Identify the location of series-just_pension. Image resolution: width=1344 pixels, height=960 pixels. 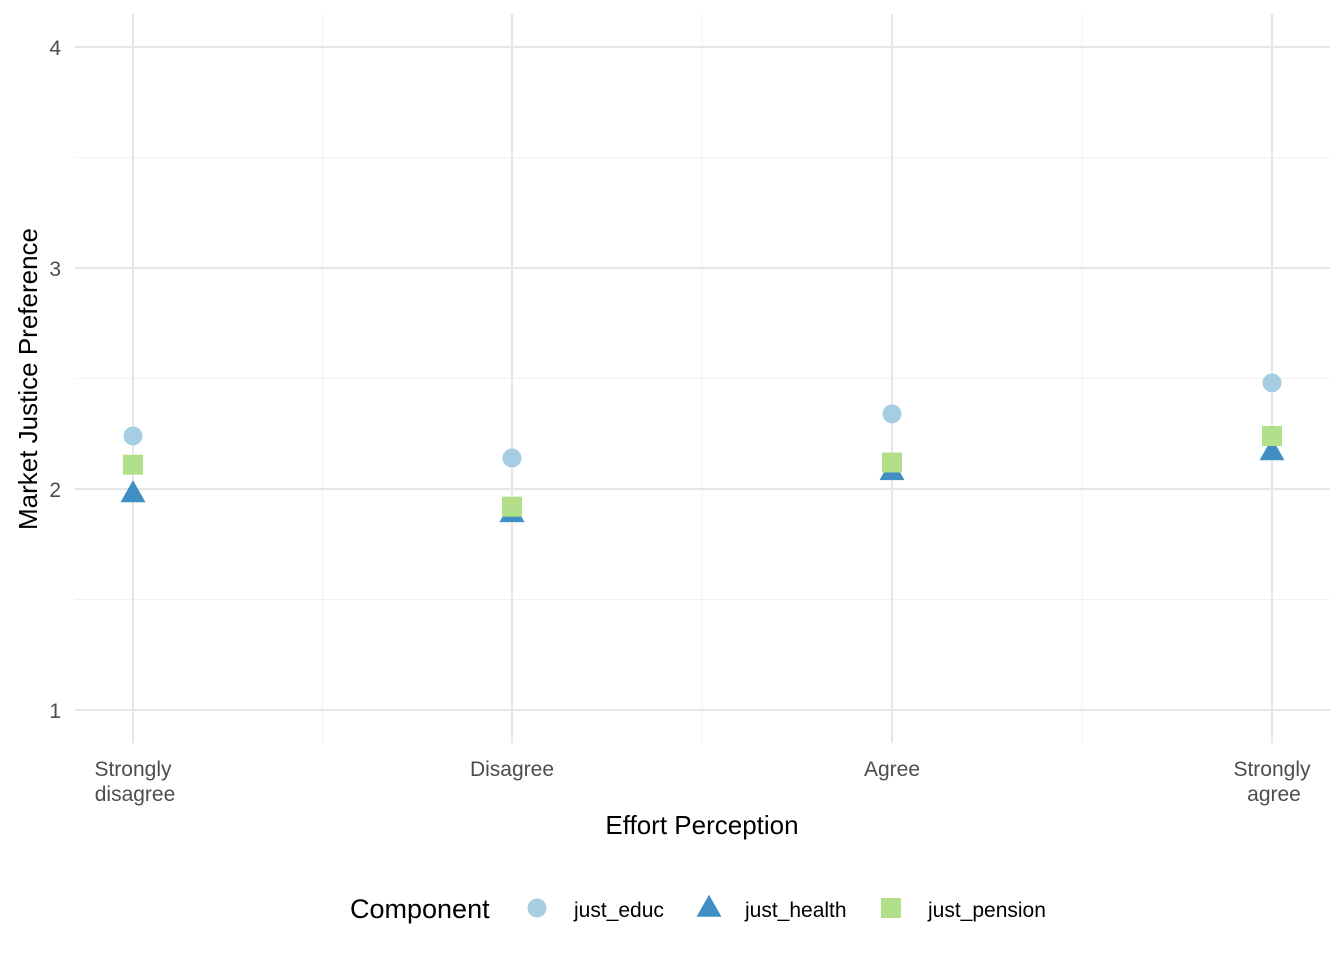
(702, 471).